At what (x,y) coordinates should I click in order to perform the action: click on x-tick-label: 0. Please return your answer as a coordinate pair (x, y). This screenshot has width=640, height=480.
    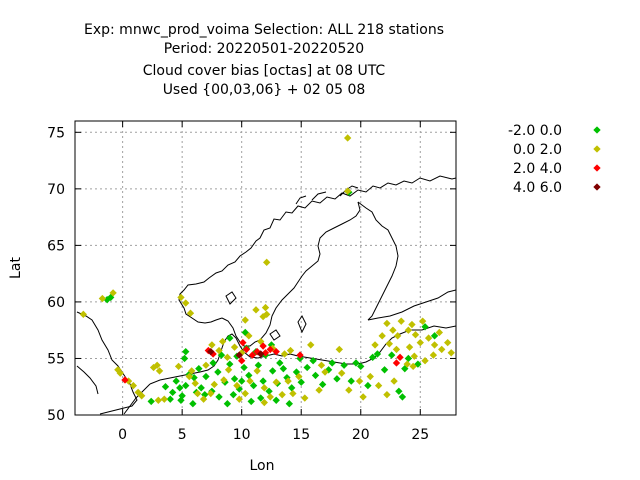
    Looking at the image, I should click on (122, 435).